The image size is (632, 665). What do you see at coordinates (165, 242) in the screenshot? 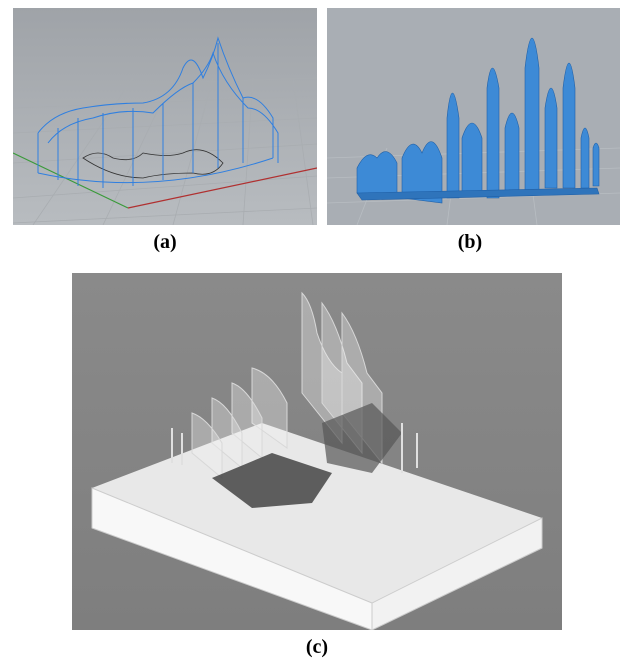
I see `panel-label: (a)` at bounding box center [165, 242].